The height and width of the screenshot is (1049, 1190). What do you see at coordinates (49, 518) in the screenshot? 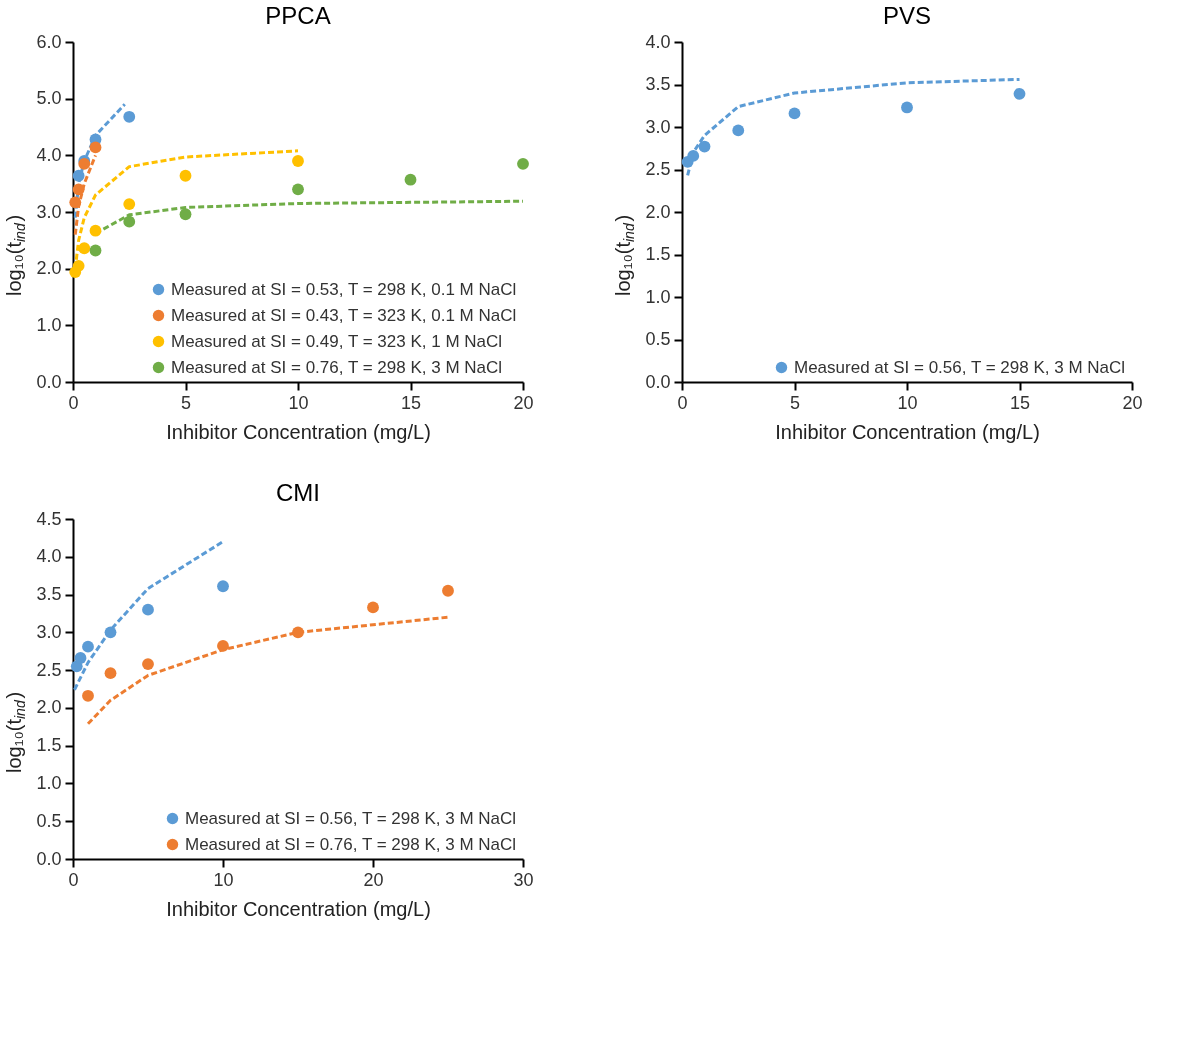
I see `y-tick-label: 4.5` at bounding box center [49, 518].